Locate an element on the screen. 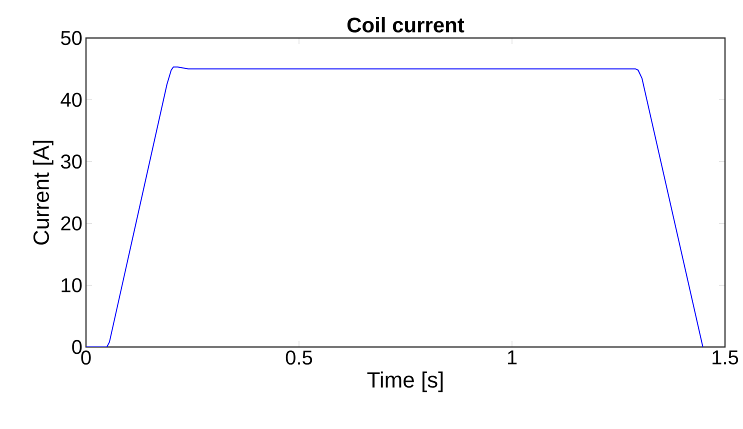  x-tick-label: 1 is located at coordinates (512, 357).